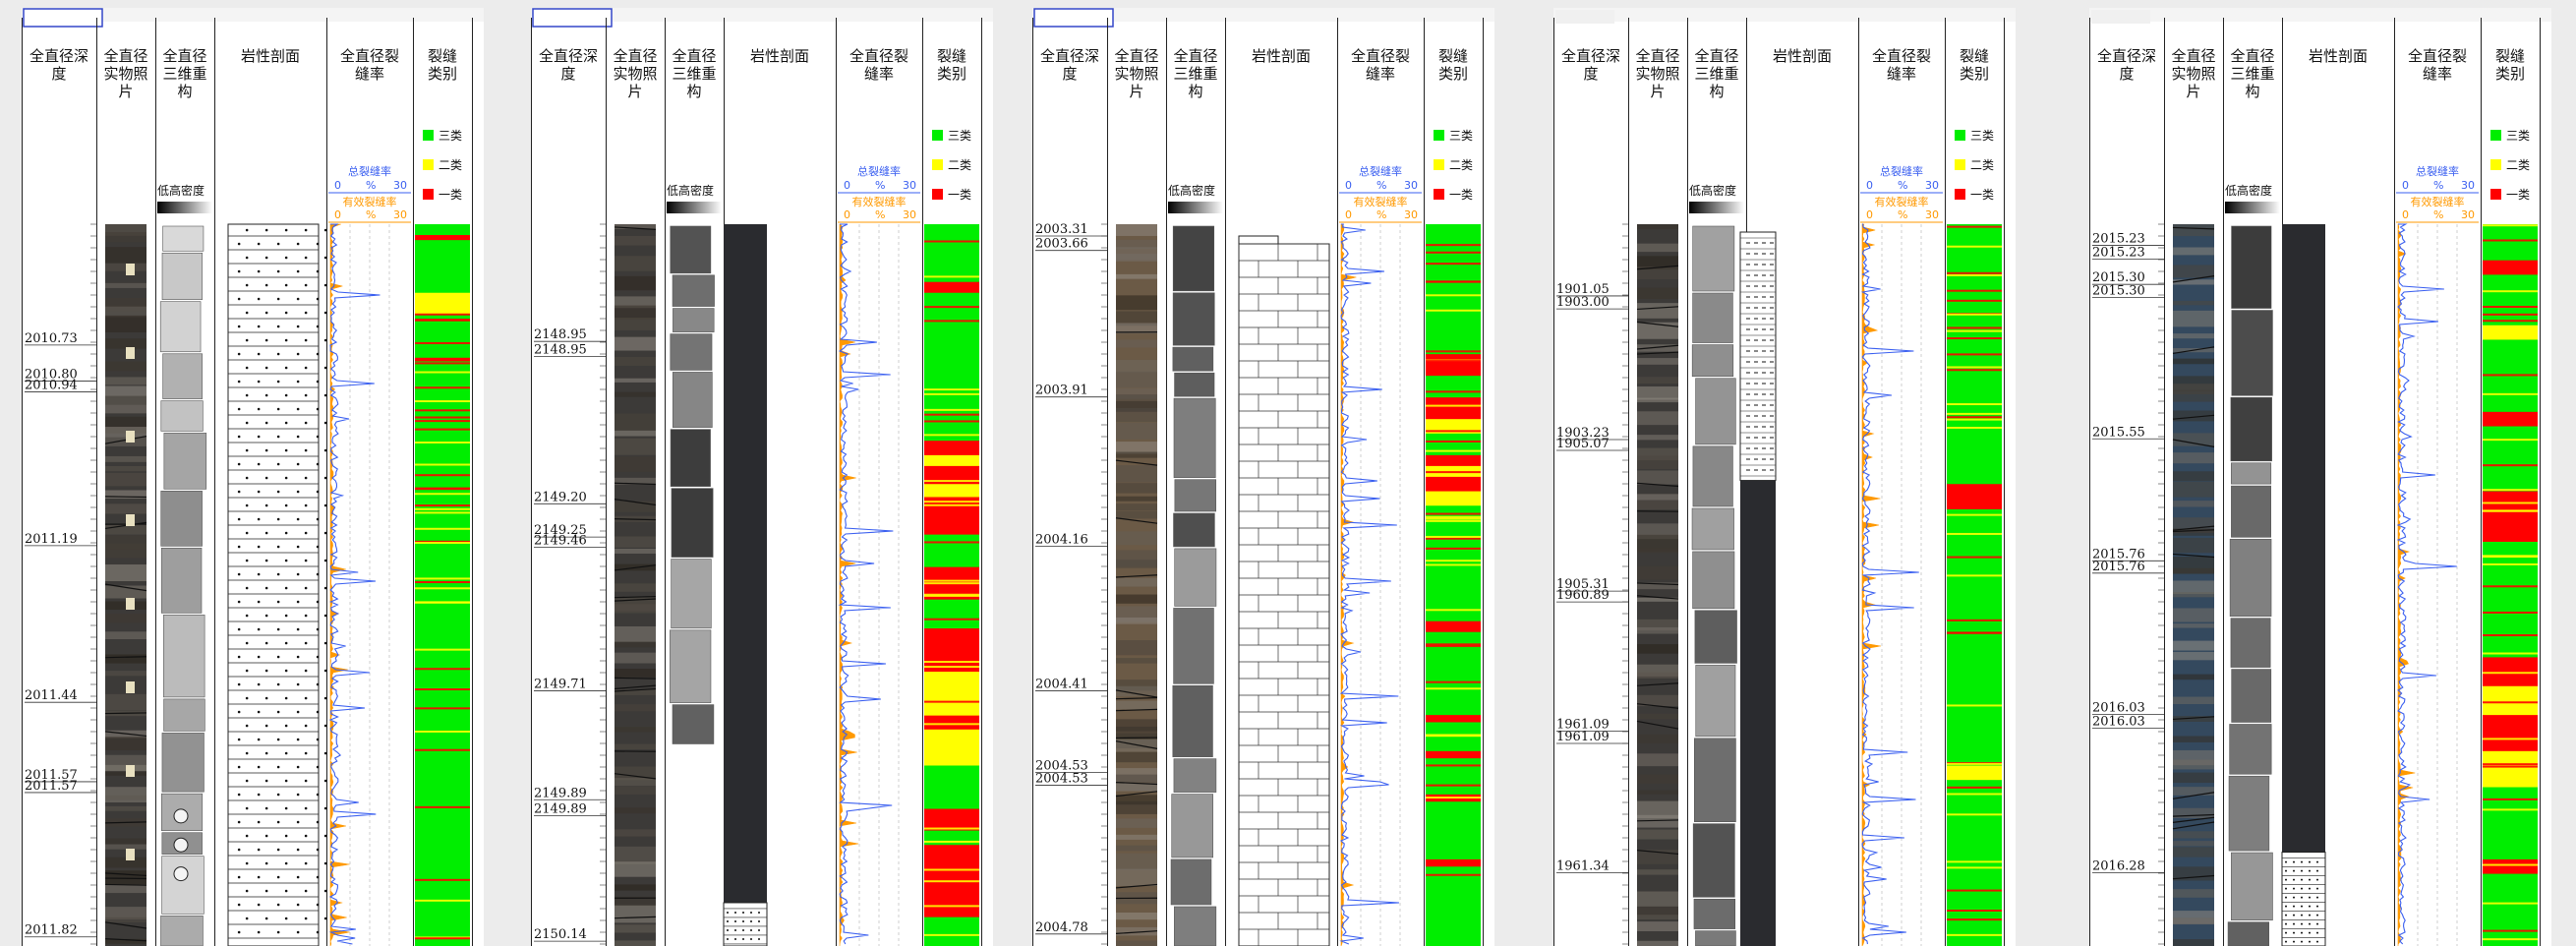 The image size is (2576, 946). What do you see at coordinates (51, 539) in the screenshot?
I see `depth-label: 2011.19` at bounding box center [51, 539].